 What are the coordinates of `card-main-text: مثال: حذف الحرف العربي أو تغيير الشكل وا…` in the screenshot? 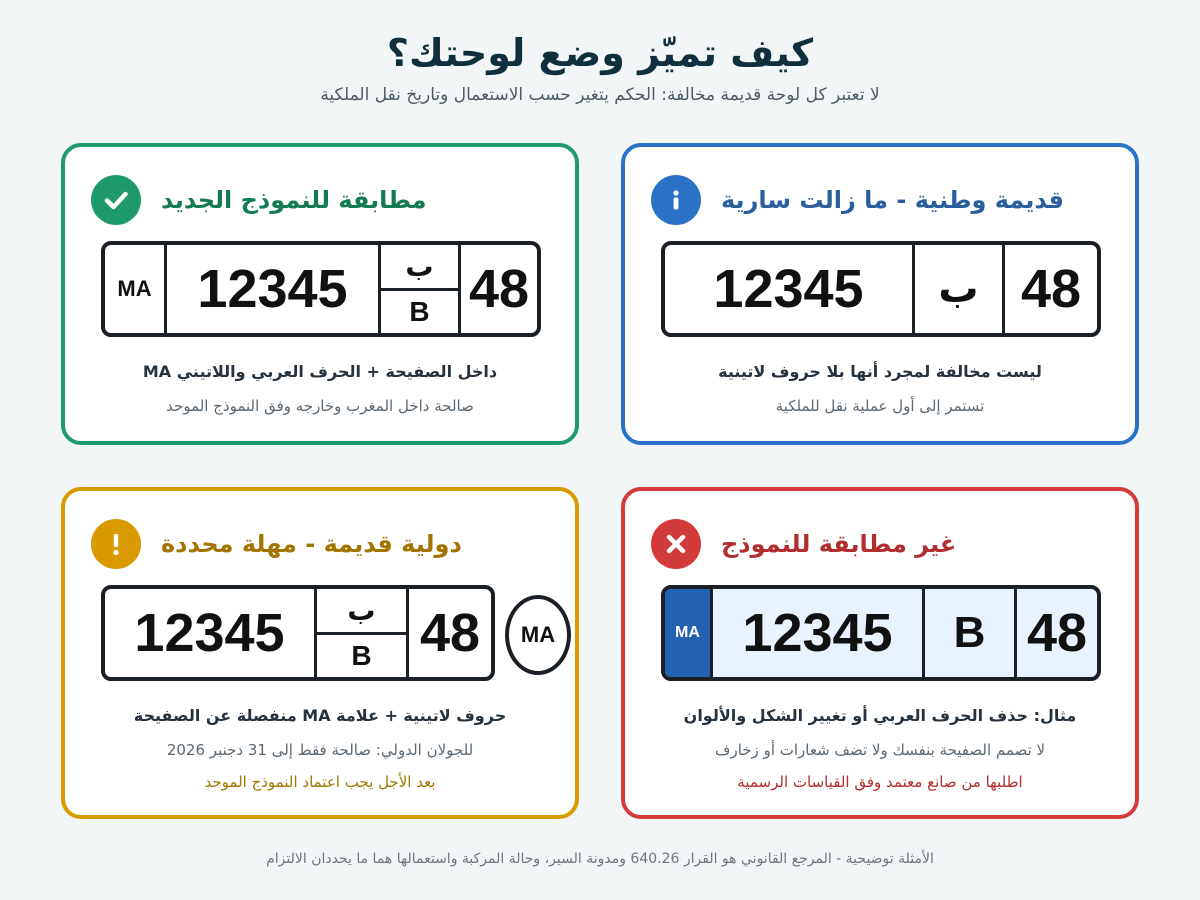 It's located at (880, 715).